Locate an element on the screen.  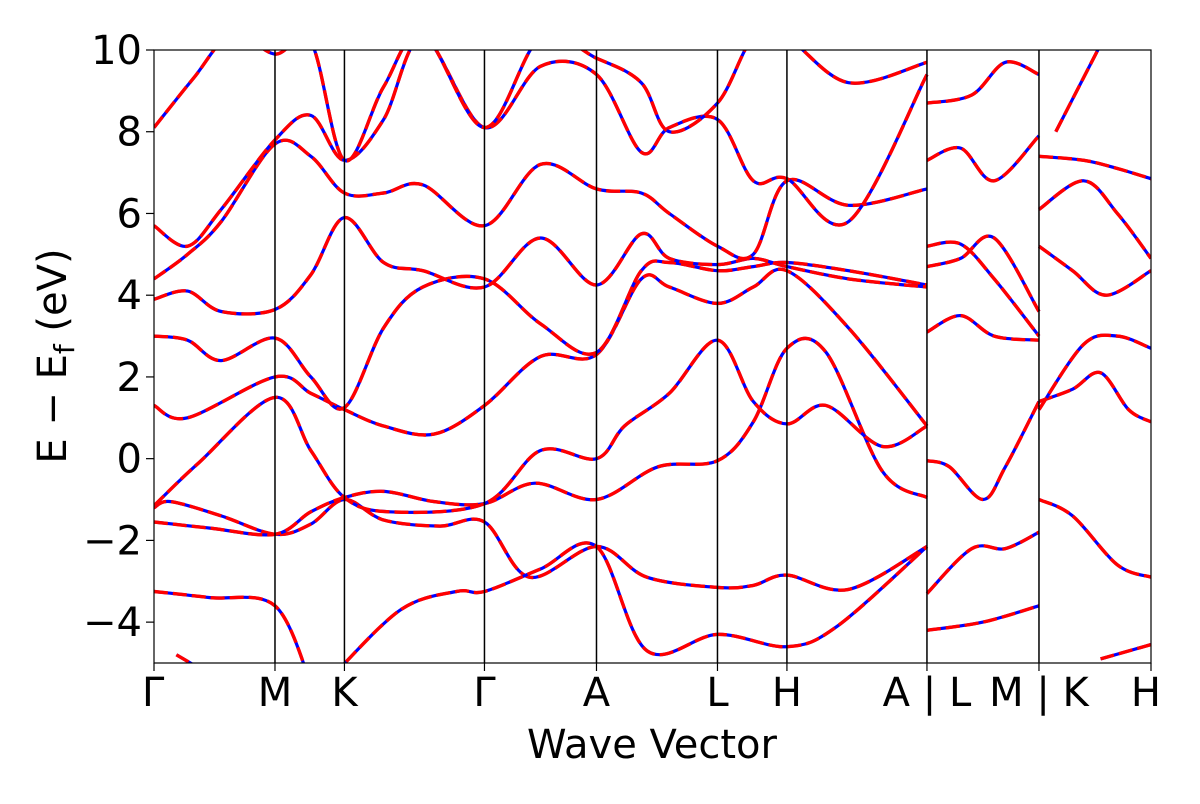
y-axis-label-main: E − E is located at coordinates (53, 409).